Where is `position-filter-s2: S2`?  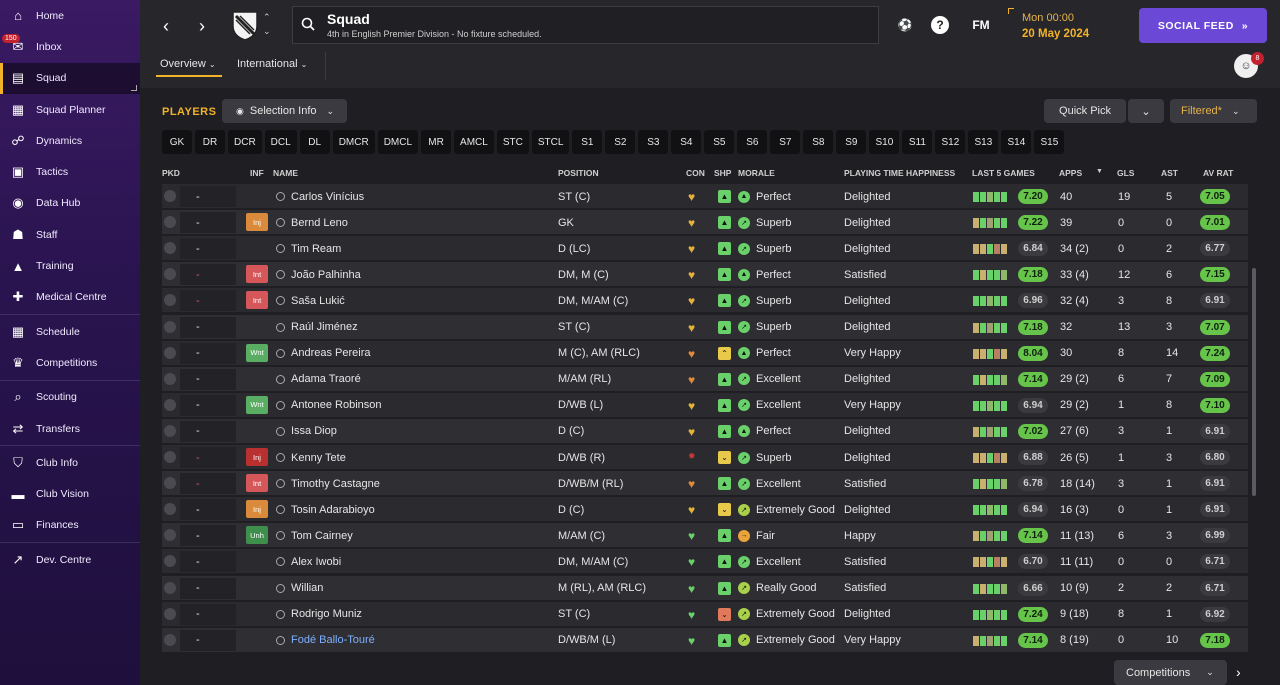
position-filter-s2: S2 is located at coordinates (620, 142).